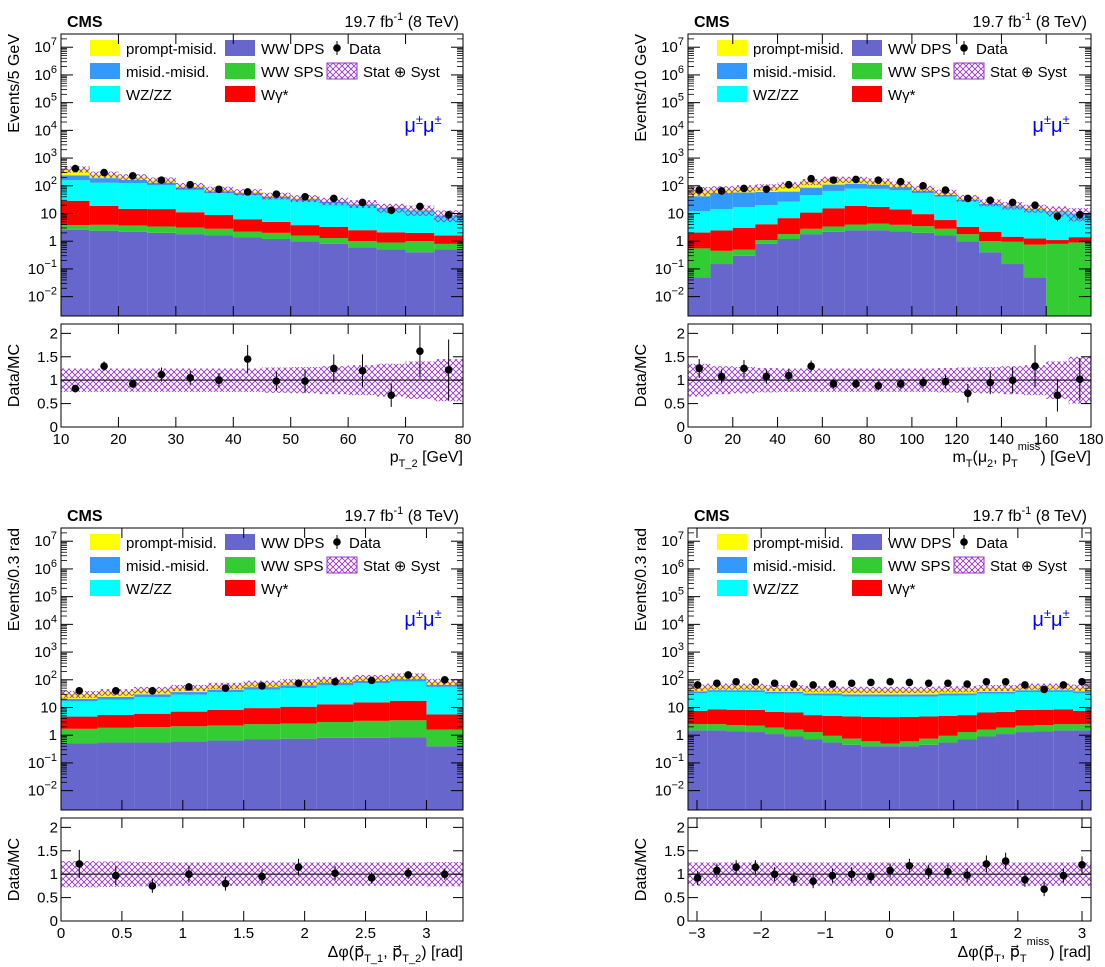  Describe the element at coordinates (14, 869) in the screenshot. I see `ratio-y-axis-label: Data/MC` at that location.